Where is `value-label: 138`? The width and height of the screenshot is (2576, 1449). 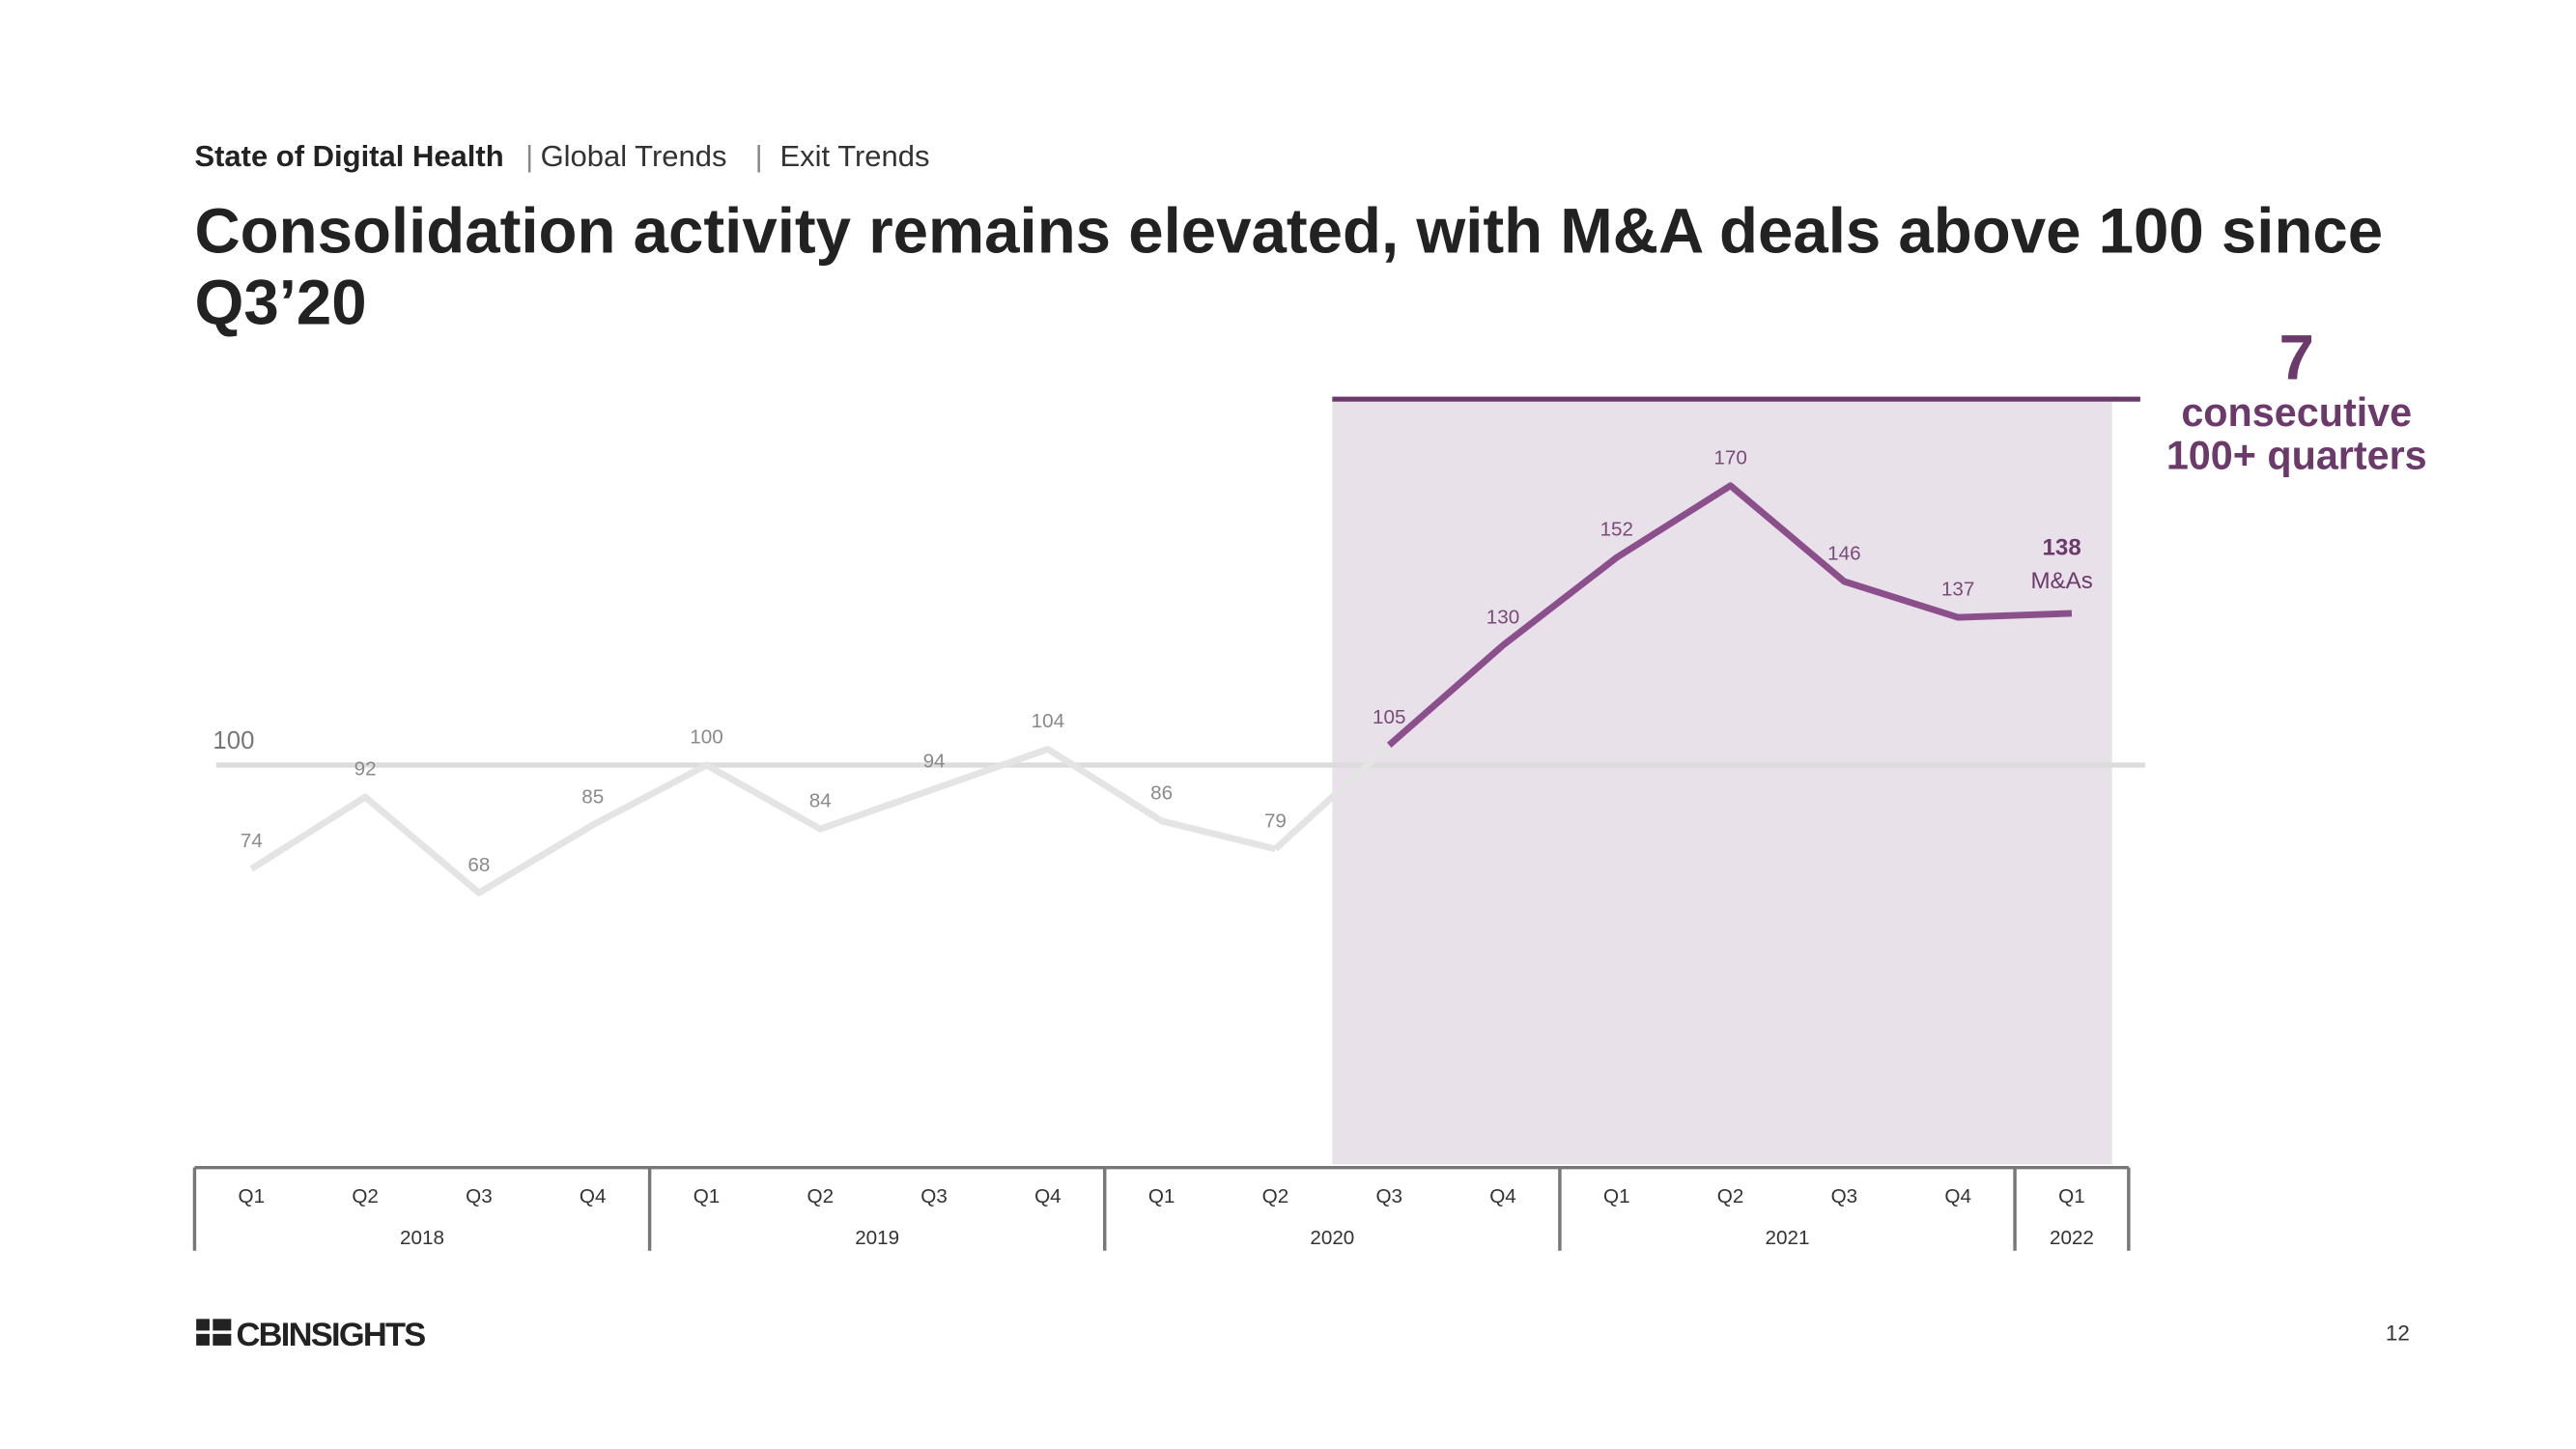 value-label: 138 is located at coordinates (2062, 548).